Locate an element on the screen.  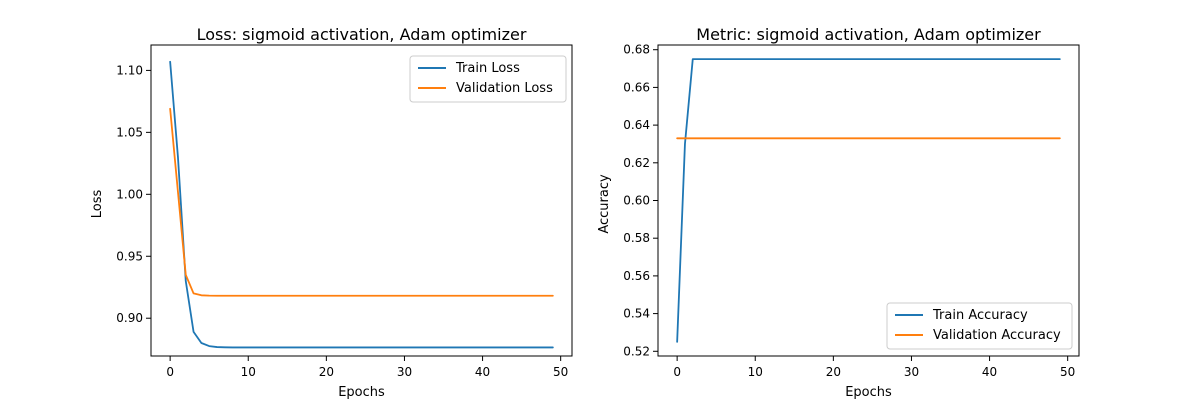
loss-chart-ytick-label: 1.00 is located at coordinates (129, 194).